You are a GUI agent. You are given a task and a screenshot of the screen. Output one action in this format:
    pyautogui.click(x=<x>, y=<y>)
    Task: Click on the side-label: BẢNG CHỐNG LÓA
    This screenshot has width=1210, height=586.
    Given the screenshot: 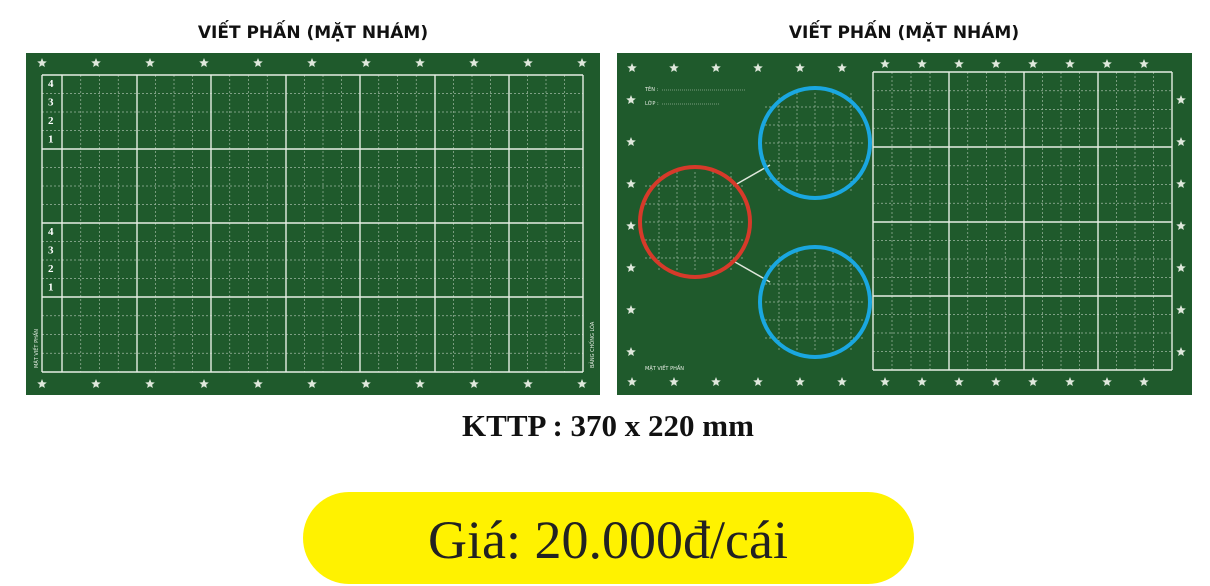 What is the action you would take?
    pyautogui.click(x=592, y=344)
    